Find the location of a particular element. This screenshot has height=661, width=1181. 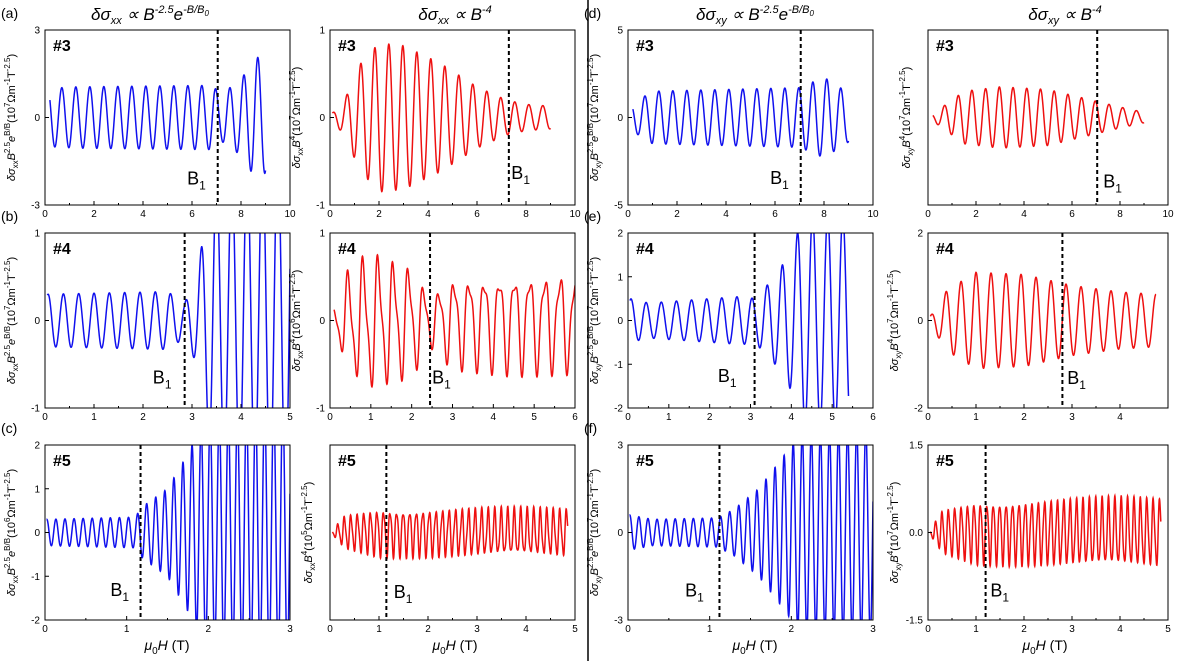

y-tick-label: 5 is located at coordinates (620, 31).